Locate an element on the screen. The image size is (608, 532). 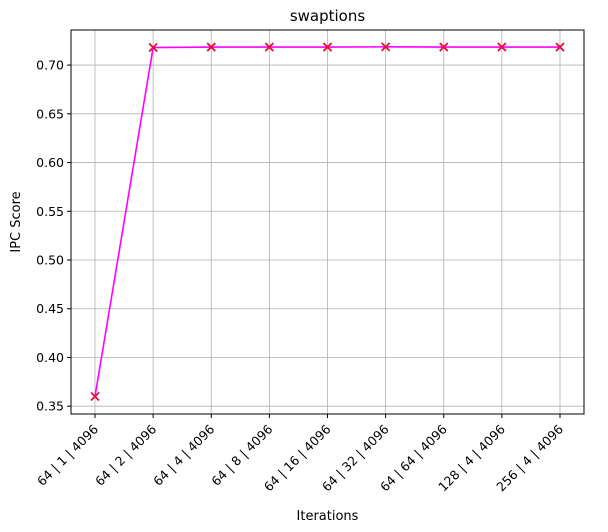
y-tick-label: 0.35 is located at coordinates (50, 406).